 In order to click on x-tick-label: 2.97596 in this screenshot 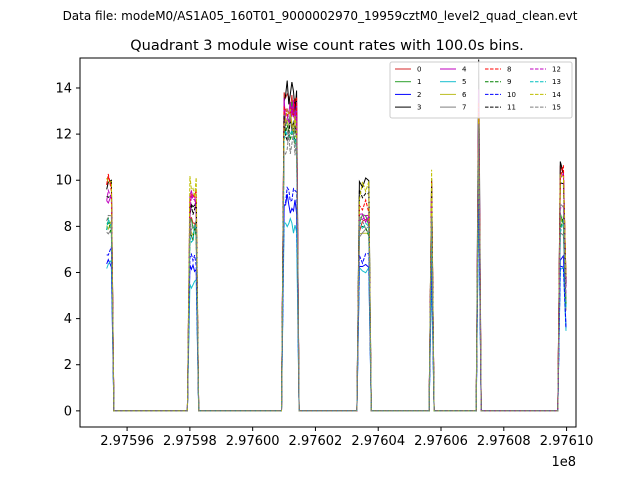, I will do `click(127, 441)`.